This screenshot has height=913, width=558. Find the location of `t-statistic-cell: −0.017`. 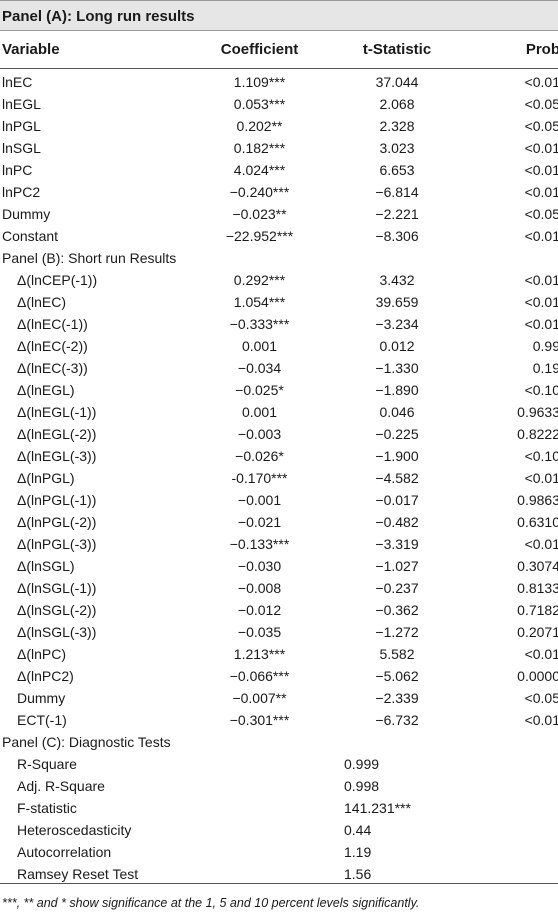

t-statistic-cell: −0.017 is located at coordinates (397, 500).